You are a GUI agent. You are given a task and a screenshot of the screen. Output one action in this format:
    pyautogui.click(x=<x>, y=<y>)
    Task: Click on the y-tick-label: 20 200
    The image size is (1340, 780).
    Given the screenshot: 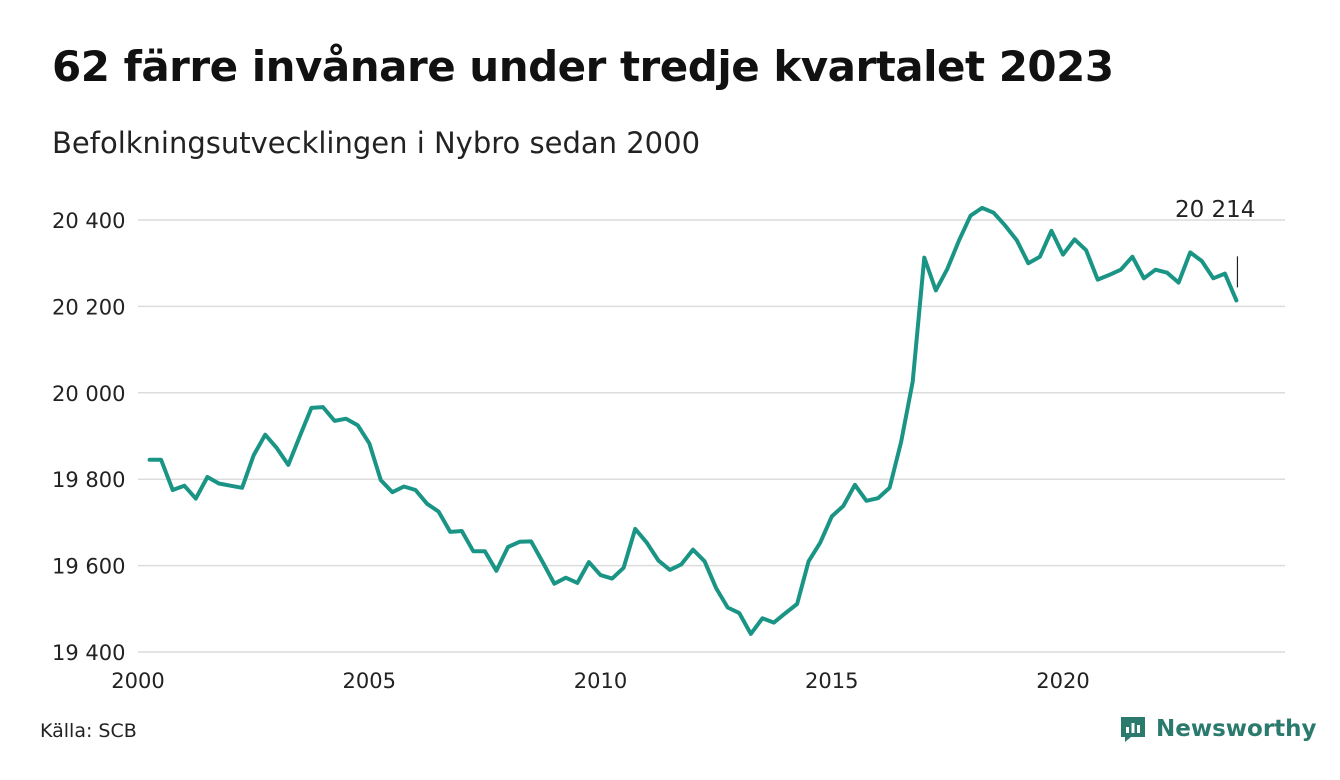 What is the action you would take?
    pyautogui.click(x=88, y=307)
    